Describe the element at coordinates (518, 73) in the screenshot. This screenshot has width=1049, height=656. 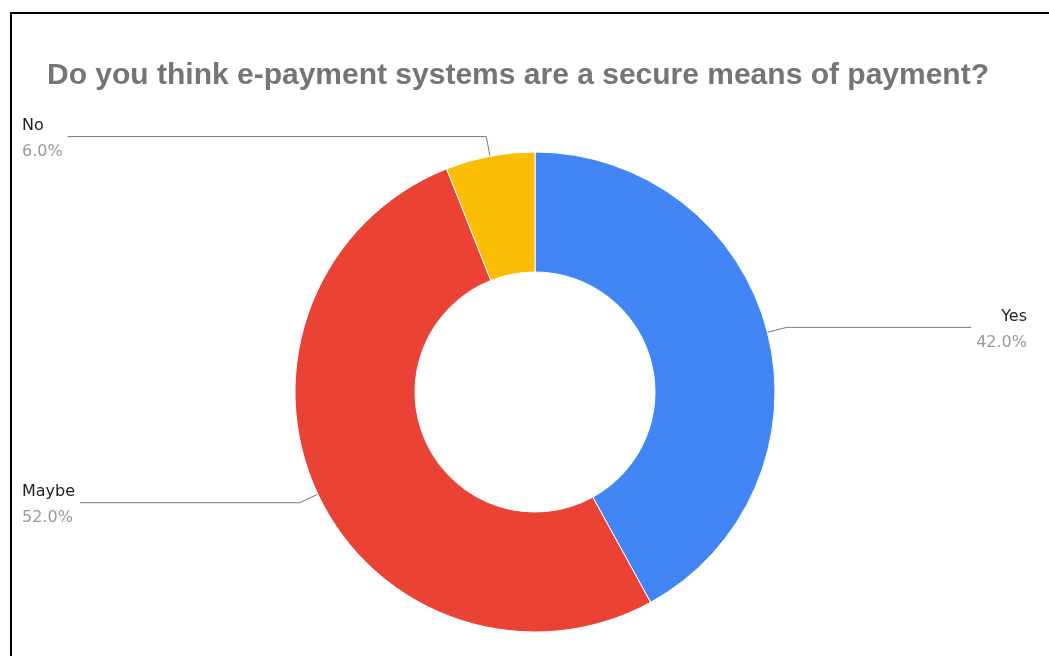
I see `chart-title: Do you think e-payment systems are a secure means of payment?` at that location.